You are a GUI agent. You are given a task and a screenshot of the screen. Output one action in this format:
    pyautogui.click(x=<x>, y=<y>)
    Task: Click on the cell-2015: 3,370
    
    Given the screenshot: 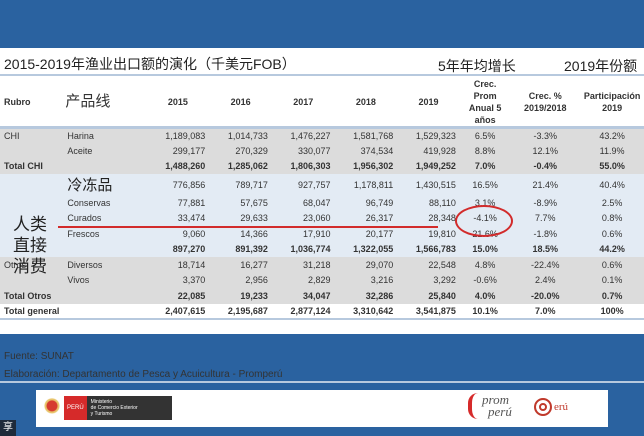 What is the action you would take?
    pyautogui.click(x=178, y=280)
    